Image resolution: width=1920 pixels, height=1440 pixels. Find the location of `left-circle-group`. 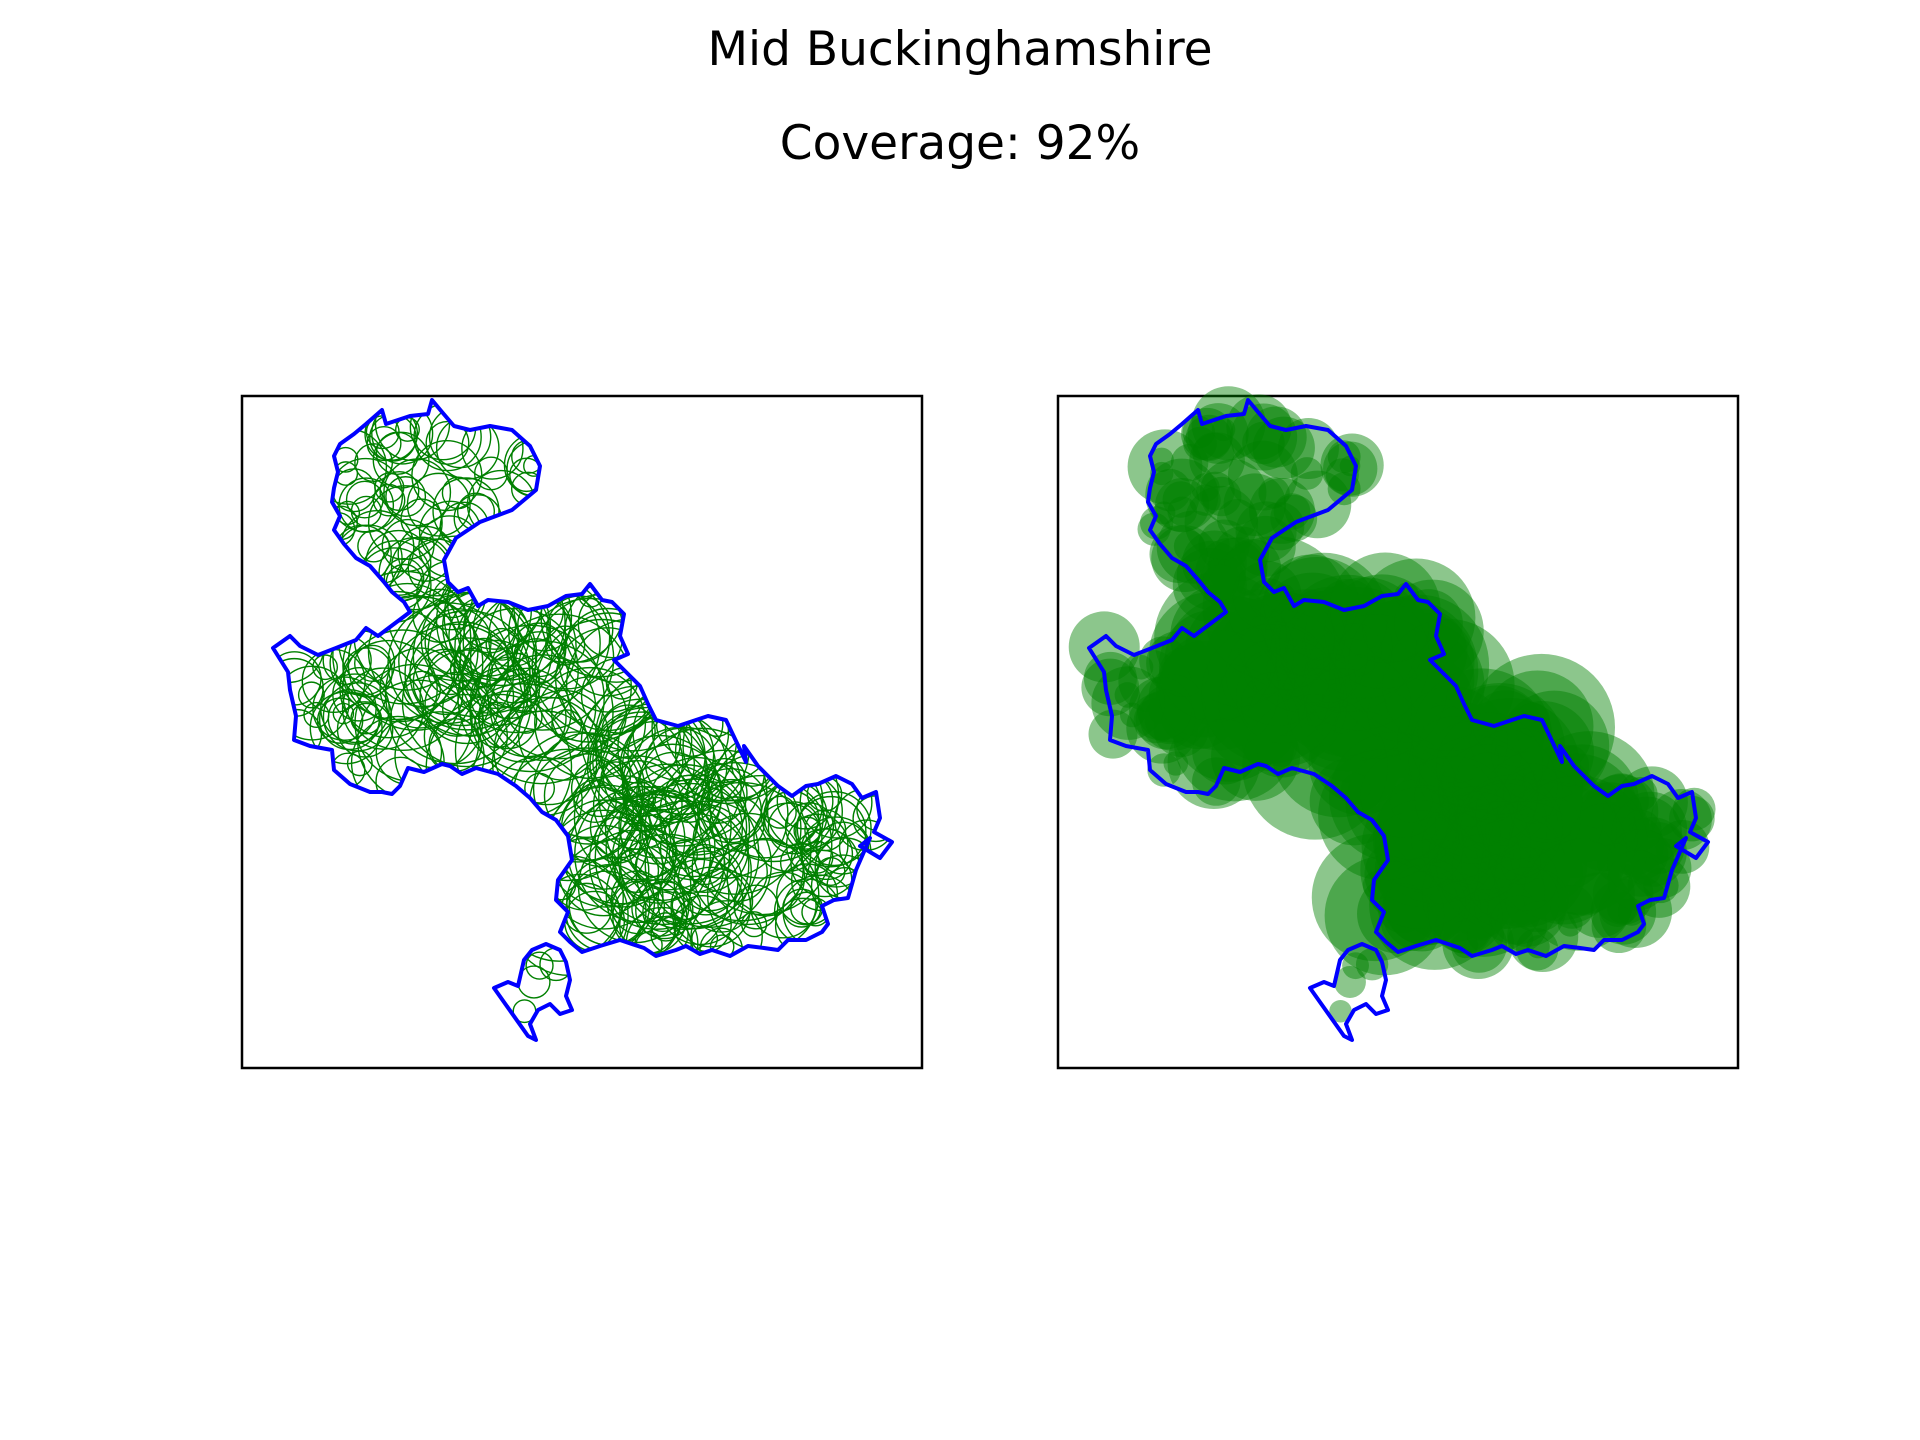

left-circle-group is located at coordinates (582, 712).